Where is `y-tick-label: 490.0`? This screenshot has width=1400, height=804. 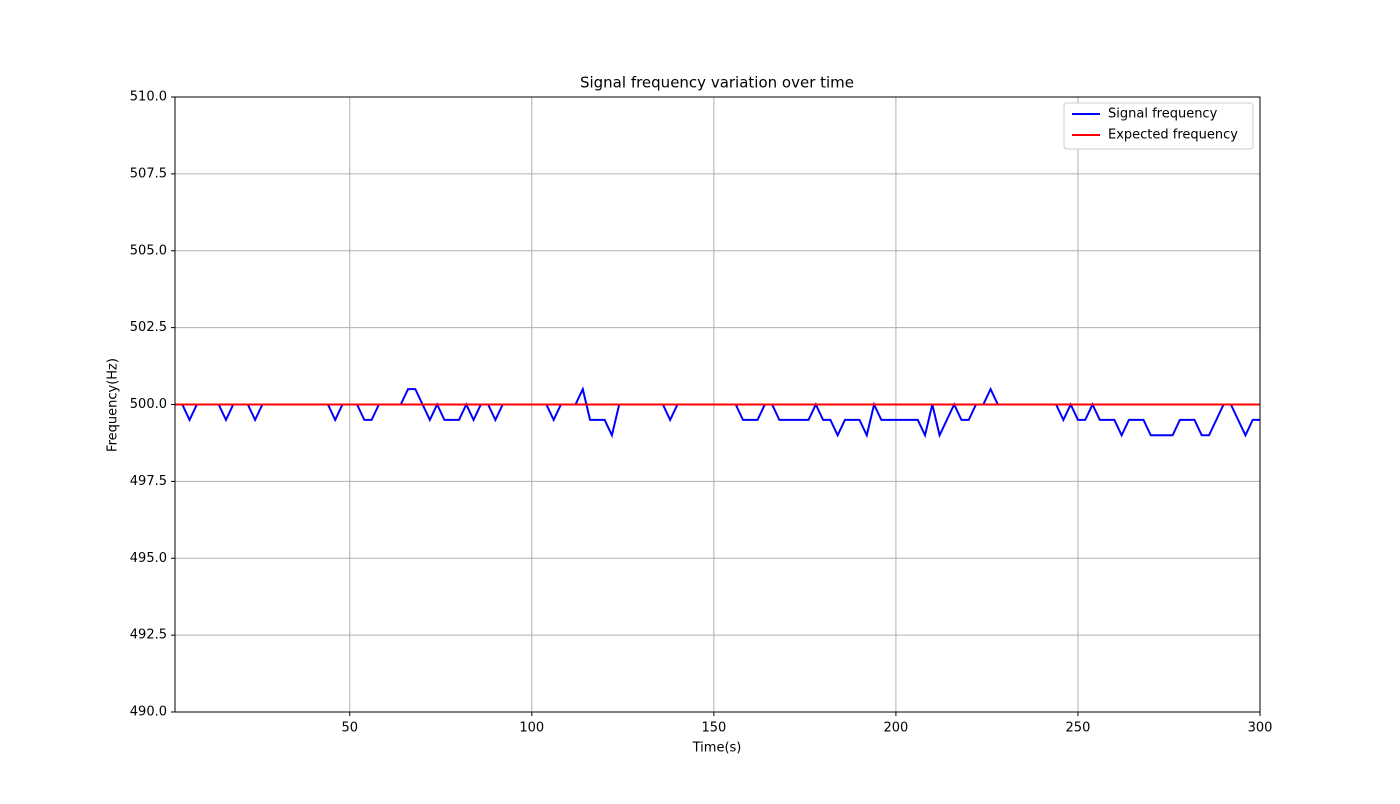
y-tick-label: 490.0 is located at coordinates (148, 712).